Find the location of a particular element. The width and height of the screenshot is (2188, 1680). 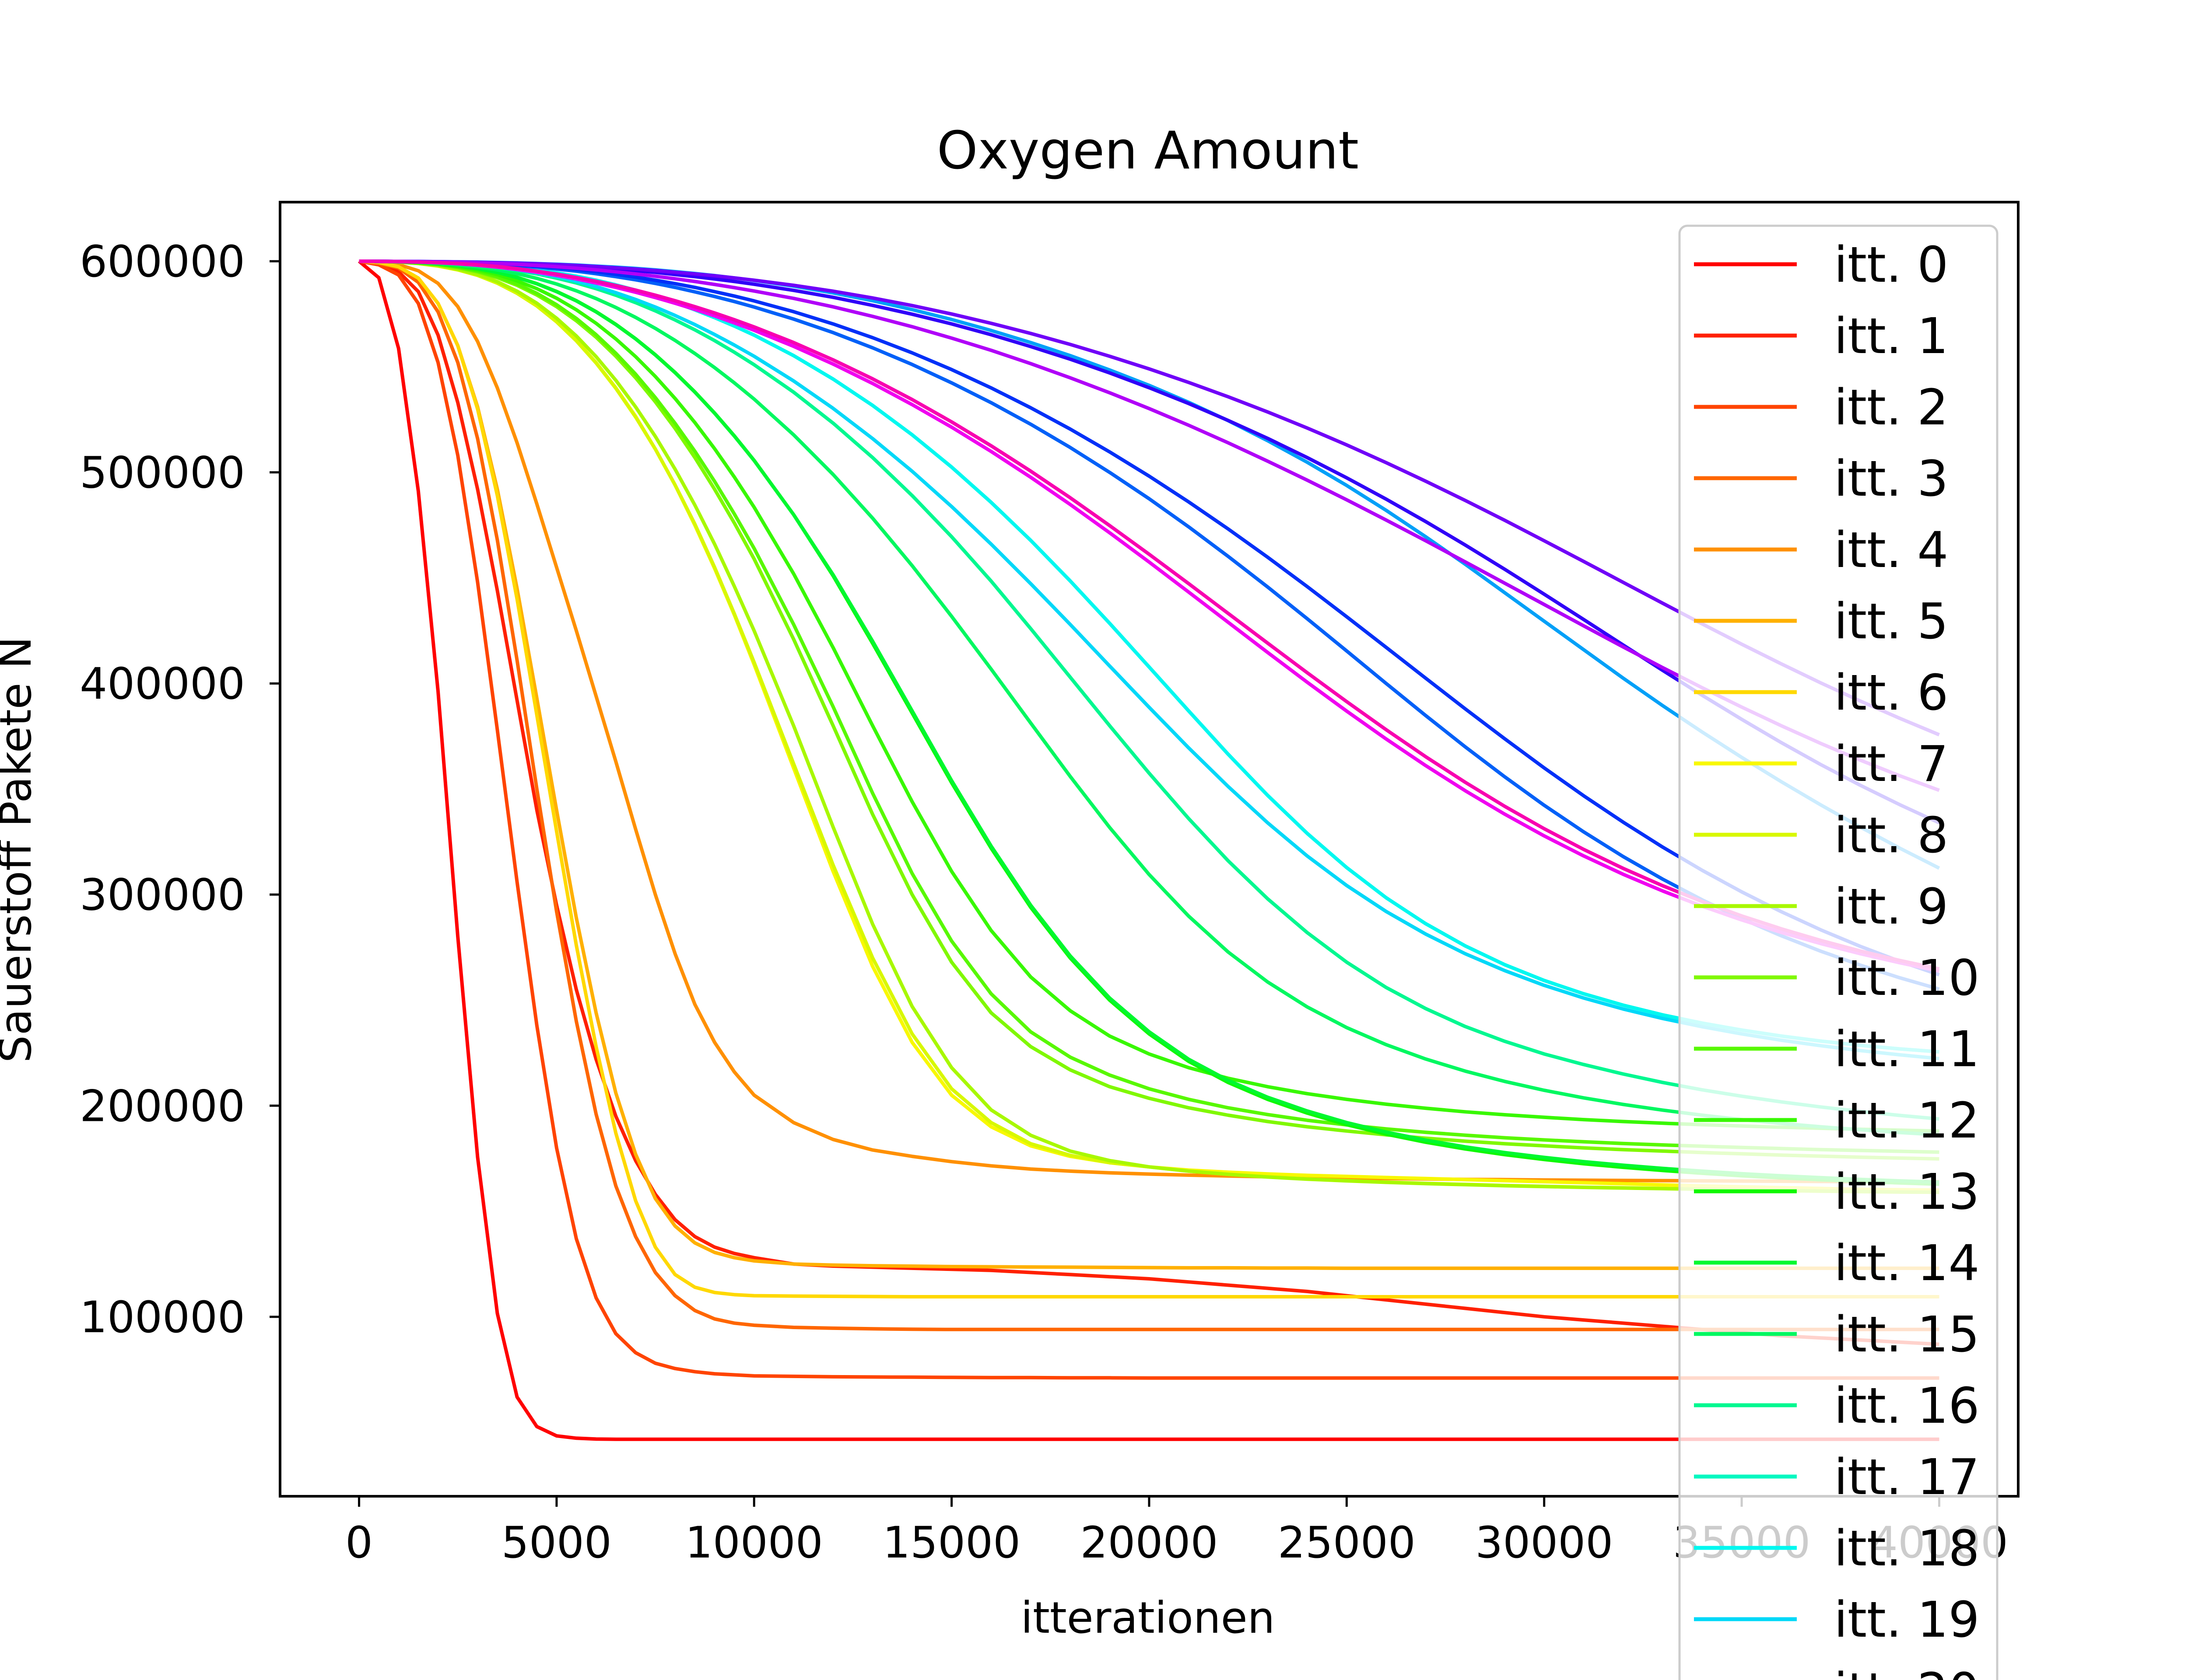

legend-box is located at coordinates (1838, 952).